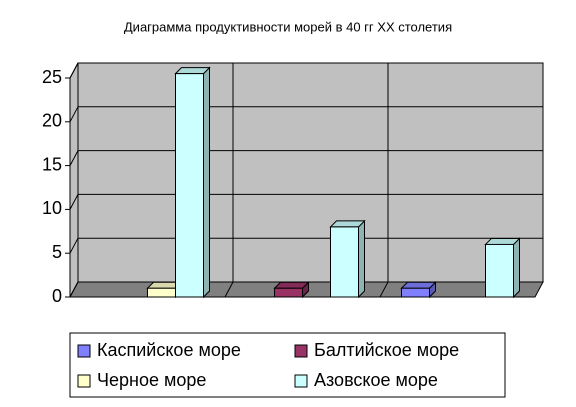 Image resolution: width=576 pixels, height=407 pixels. What do you see at coordinates (52, 164) in the screenshot?
I see `y-tick-label: 15` at bounding box center [52, 164].